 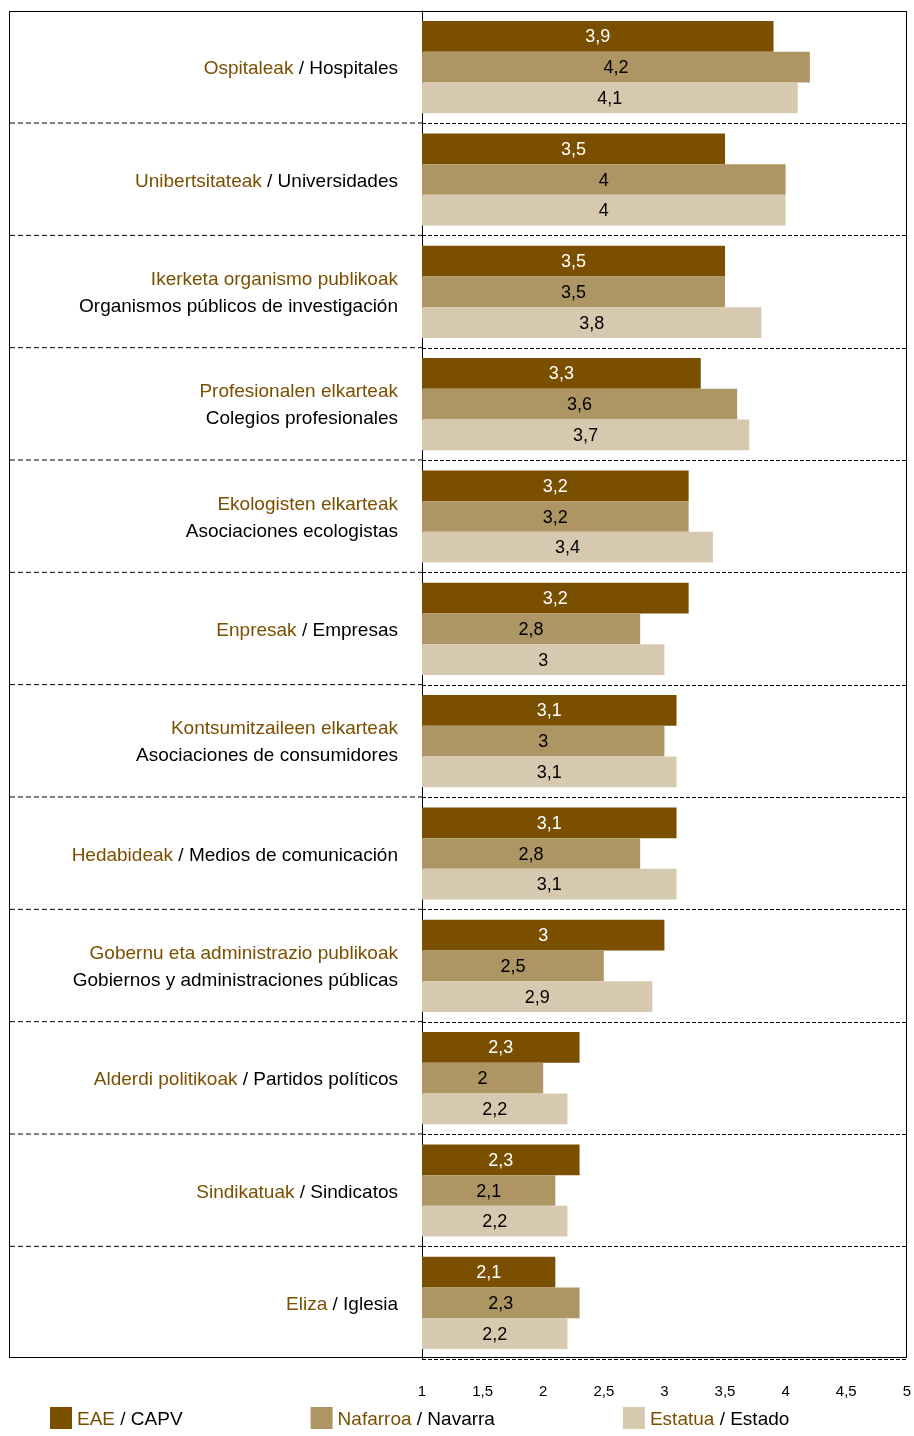 I want to click on x-tick-label: 1, so click(x=422, y=1390).